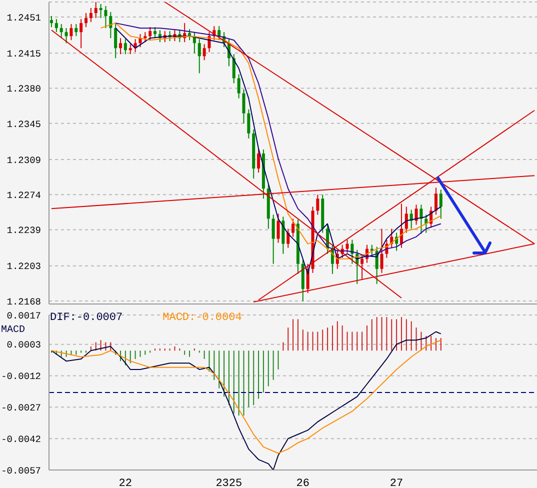  I want to click on y-tick-label: 1.2309, so click(24, 160).